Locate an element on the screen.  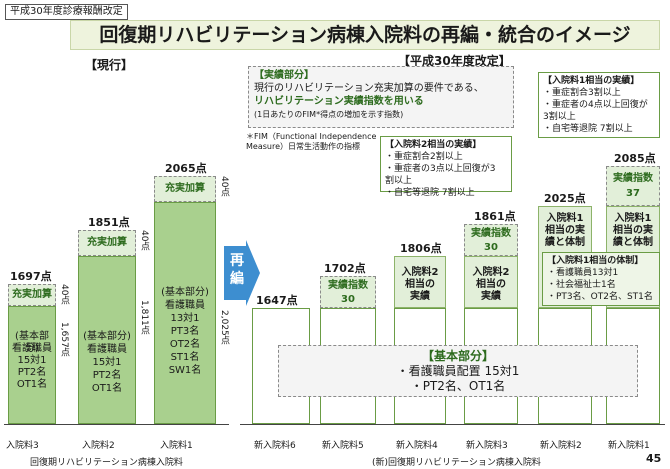
current-bar2-base-line3: 15対1 is located at coordinates (107, 362).